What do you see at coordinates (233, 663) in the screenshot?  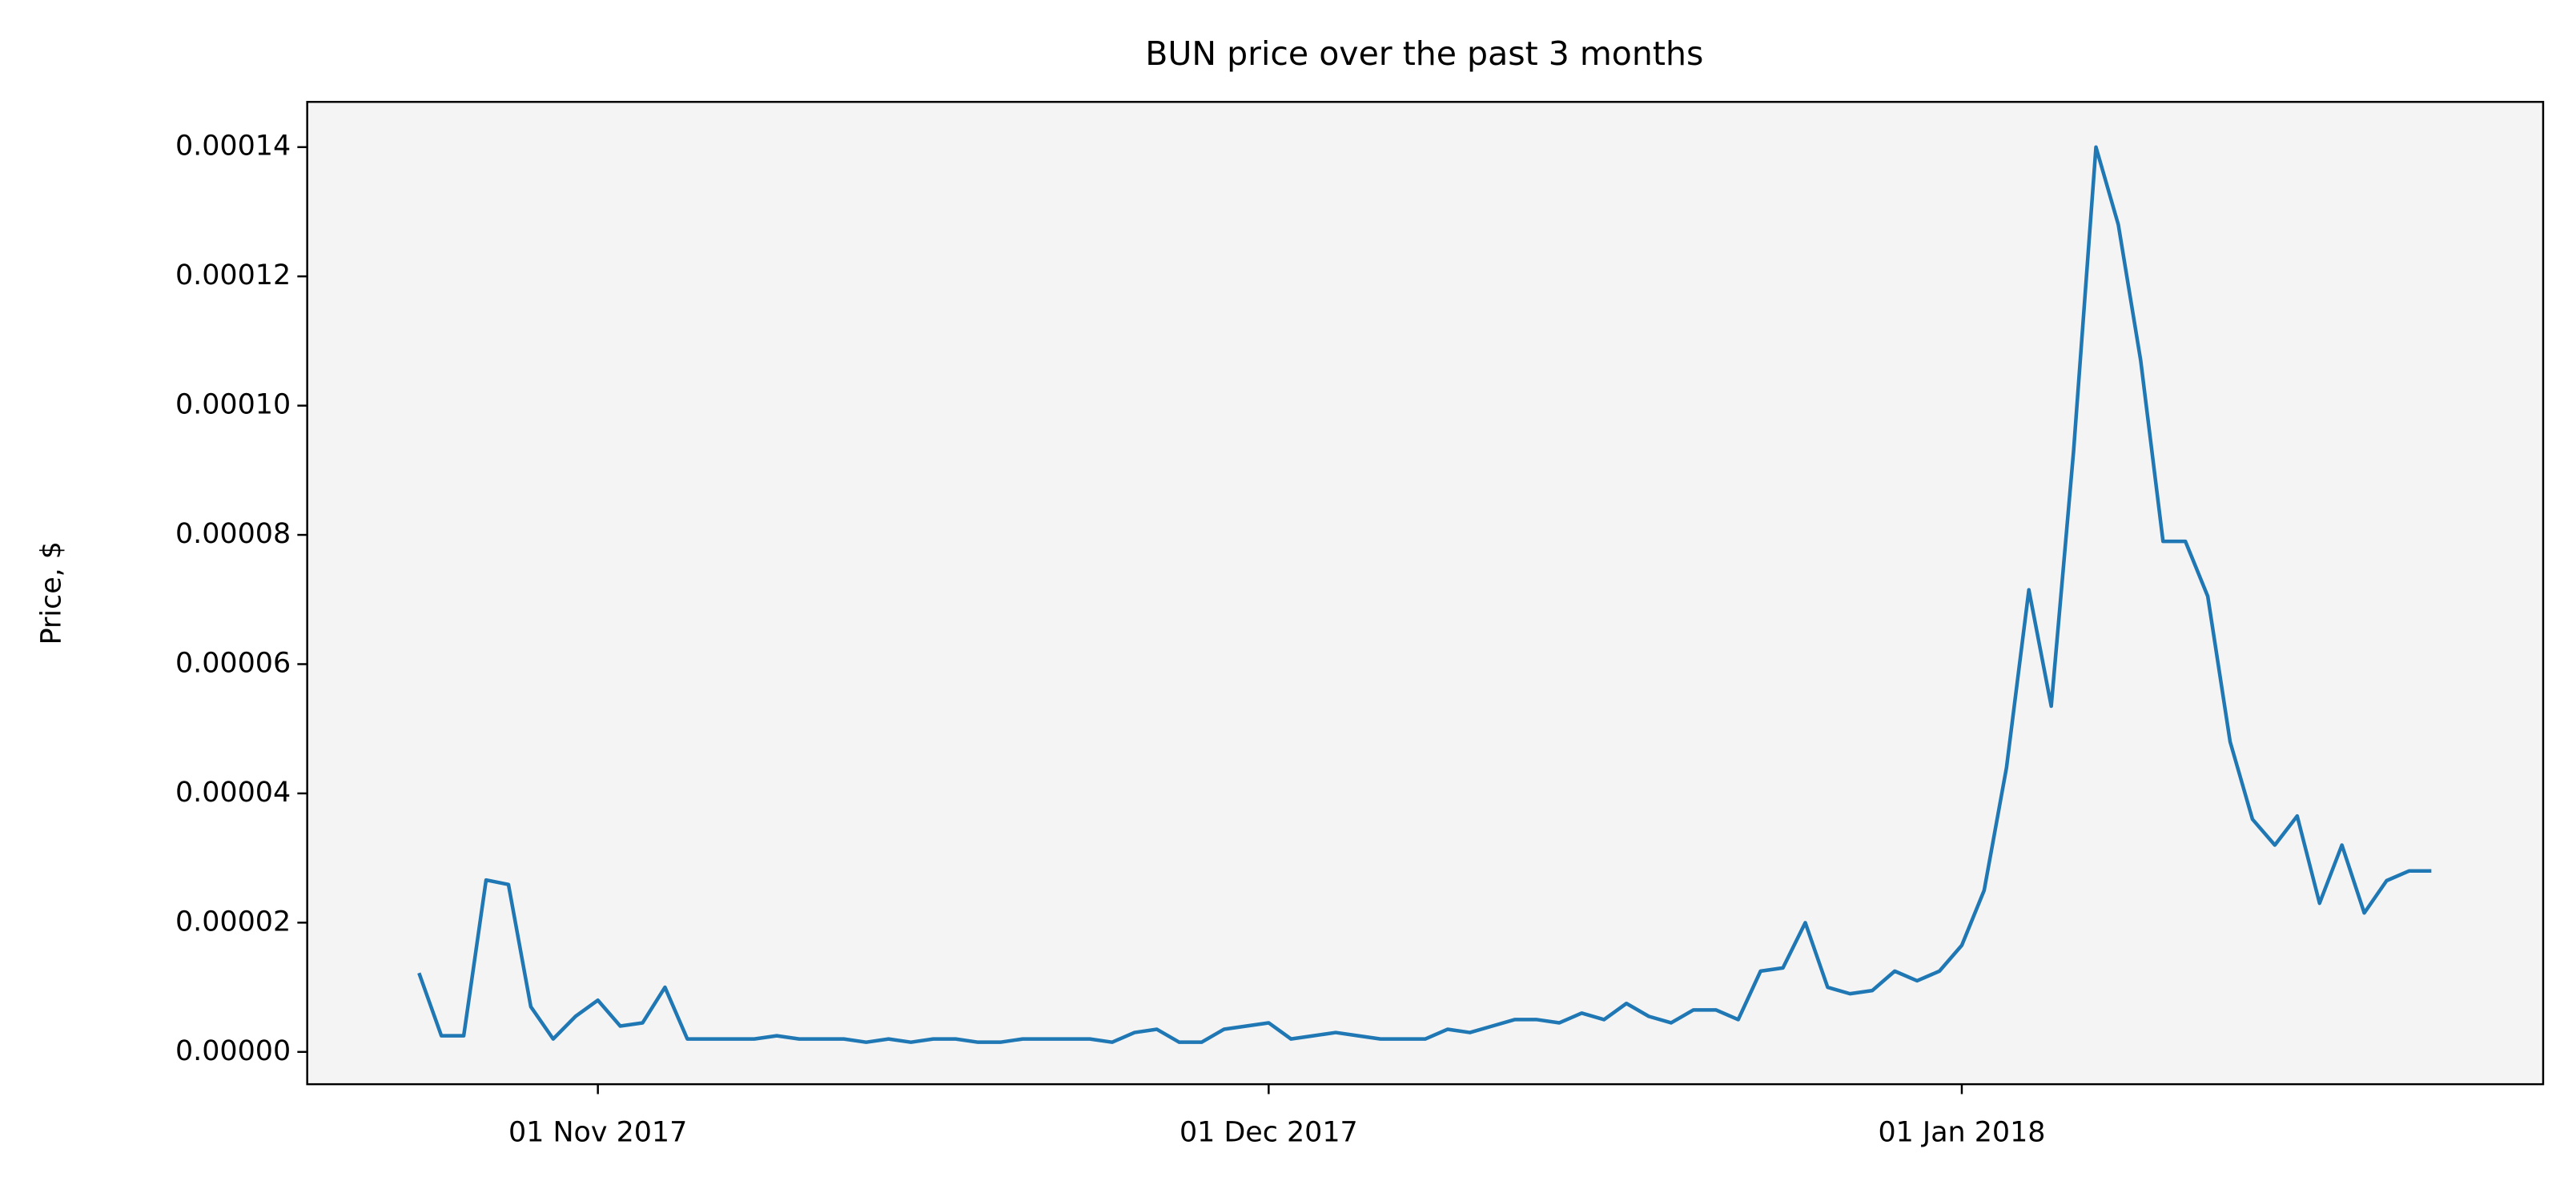 I see `y-tick-label: 0.00006` at bounding box center [233, 663].